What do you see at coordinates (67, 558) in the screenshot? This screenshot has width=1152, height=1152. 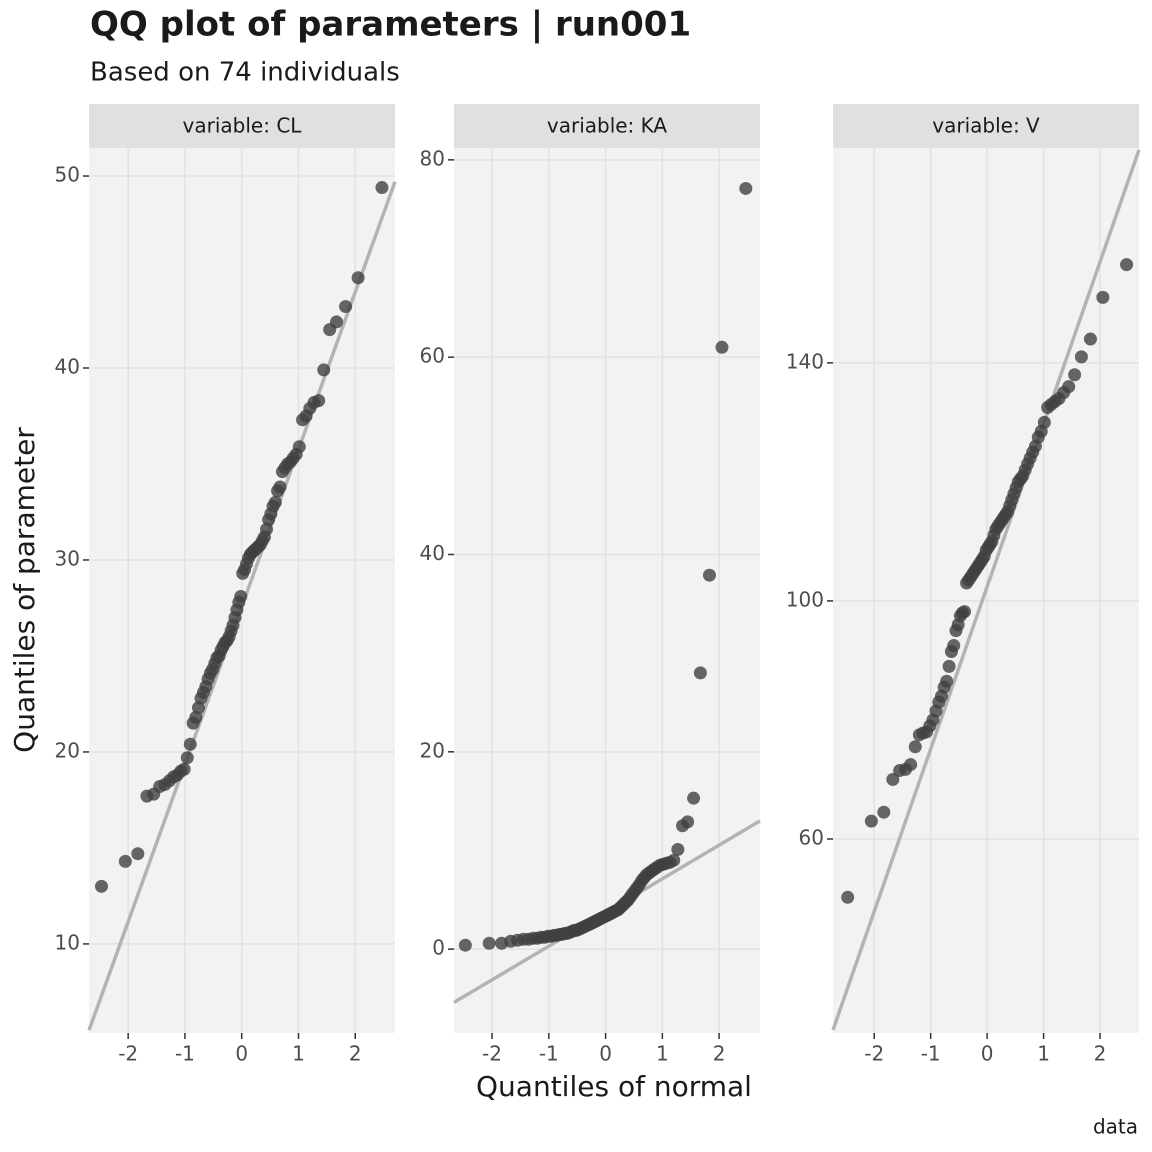 I see `y-tick-label: 30` at bounding box center [67, 558].